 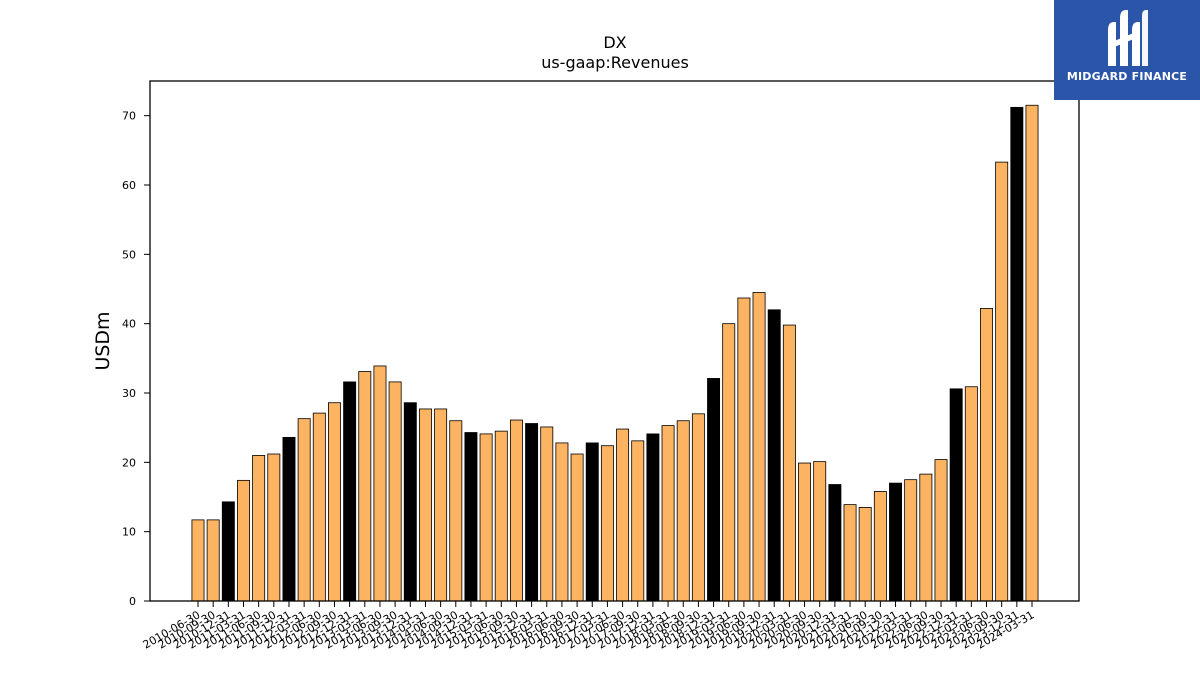 I want to click on y-tick-label: 30, so click(x=129, y=393).